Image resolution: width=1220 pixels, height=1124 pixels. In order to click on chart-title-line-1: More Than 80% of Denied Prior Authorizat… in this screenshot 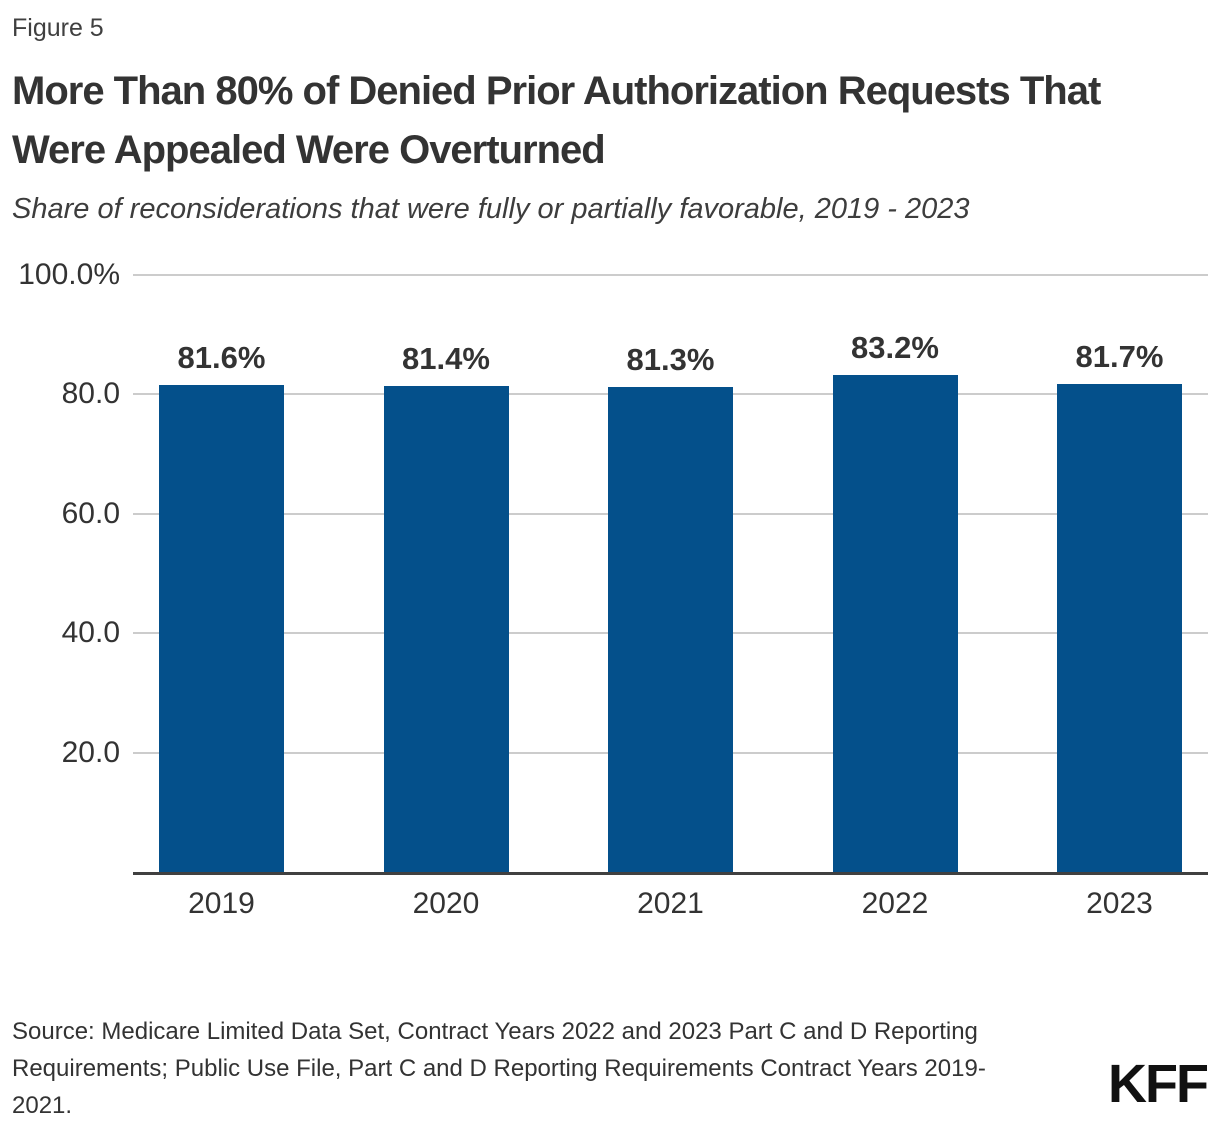, I will do `click(556, 91)`.